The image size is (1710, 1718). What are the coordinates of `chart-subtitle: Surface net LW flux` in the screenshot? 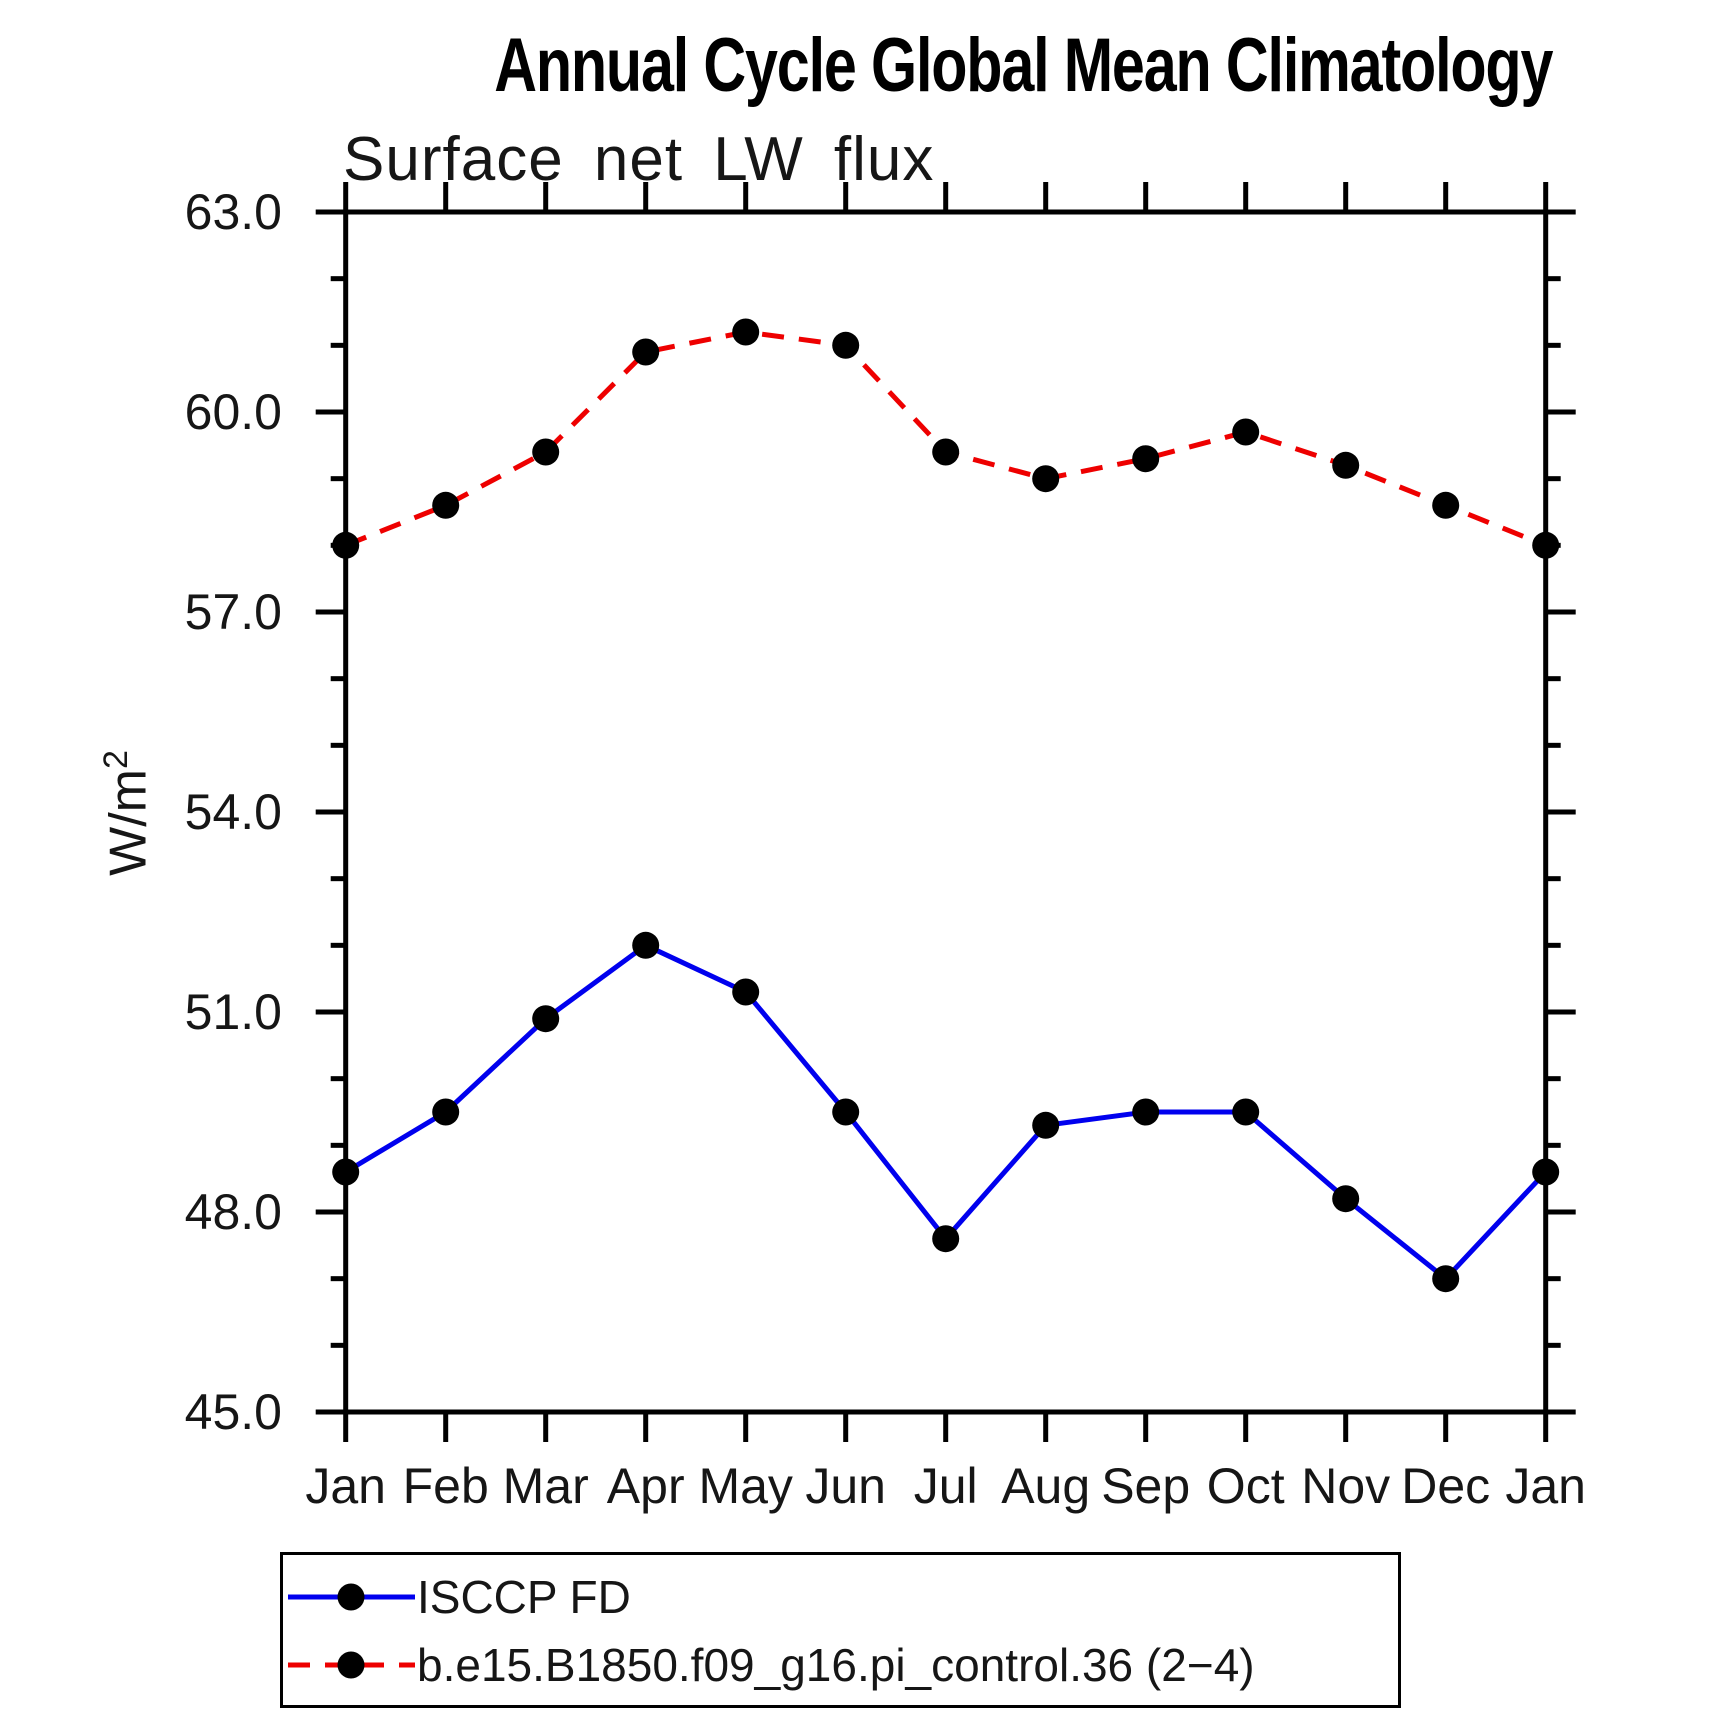 It's located at (639, 159).